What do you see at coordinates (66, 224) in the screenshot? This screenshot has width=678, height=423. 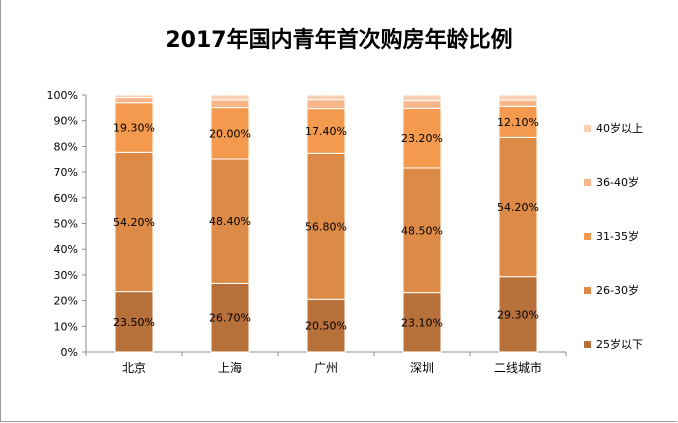 I see `y-tick-label: 50%` at bounding box center [66, 224].